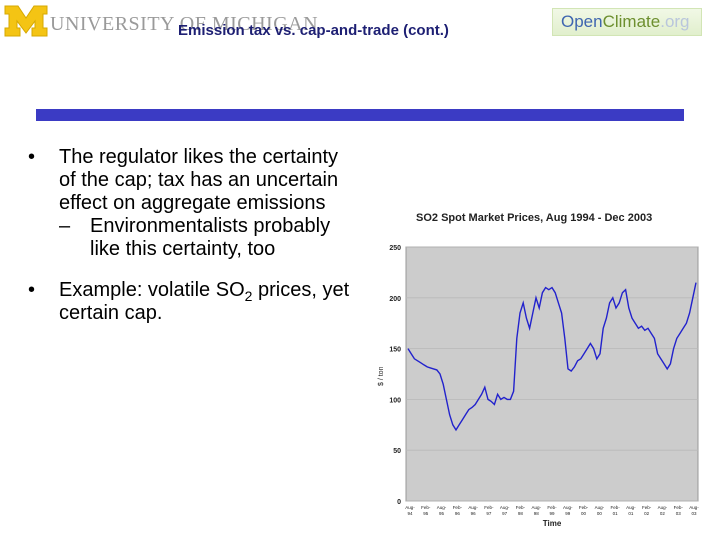 The width and height of the screenshot is (720, 540). I want to click on bullet-text-suffix: prices, yet certain cap., so click(204, 301).